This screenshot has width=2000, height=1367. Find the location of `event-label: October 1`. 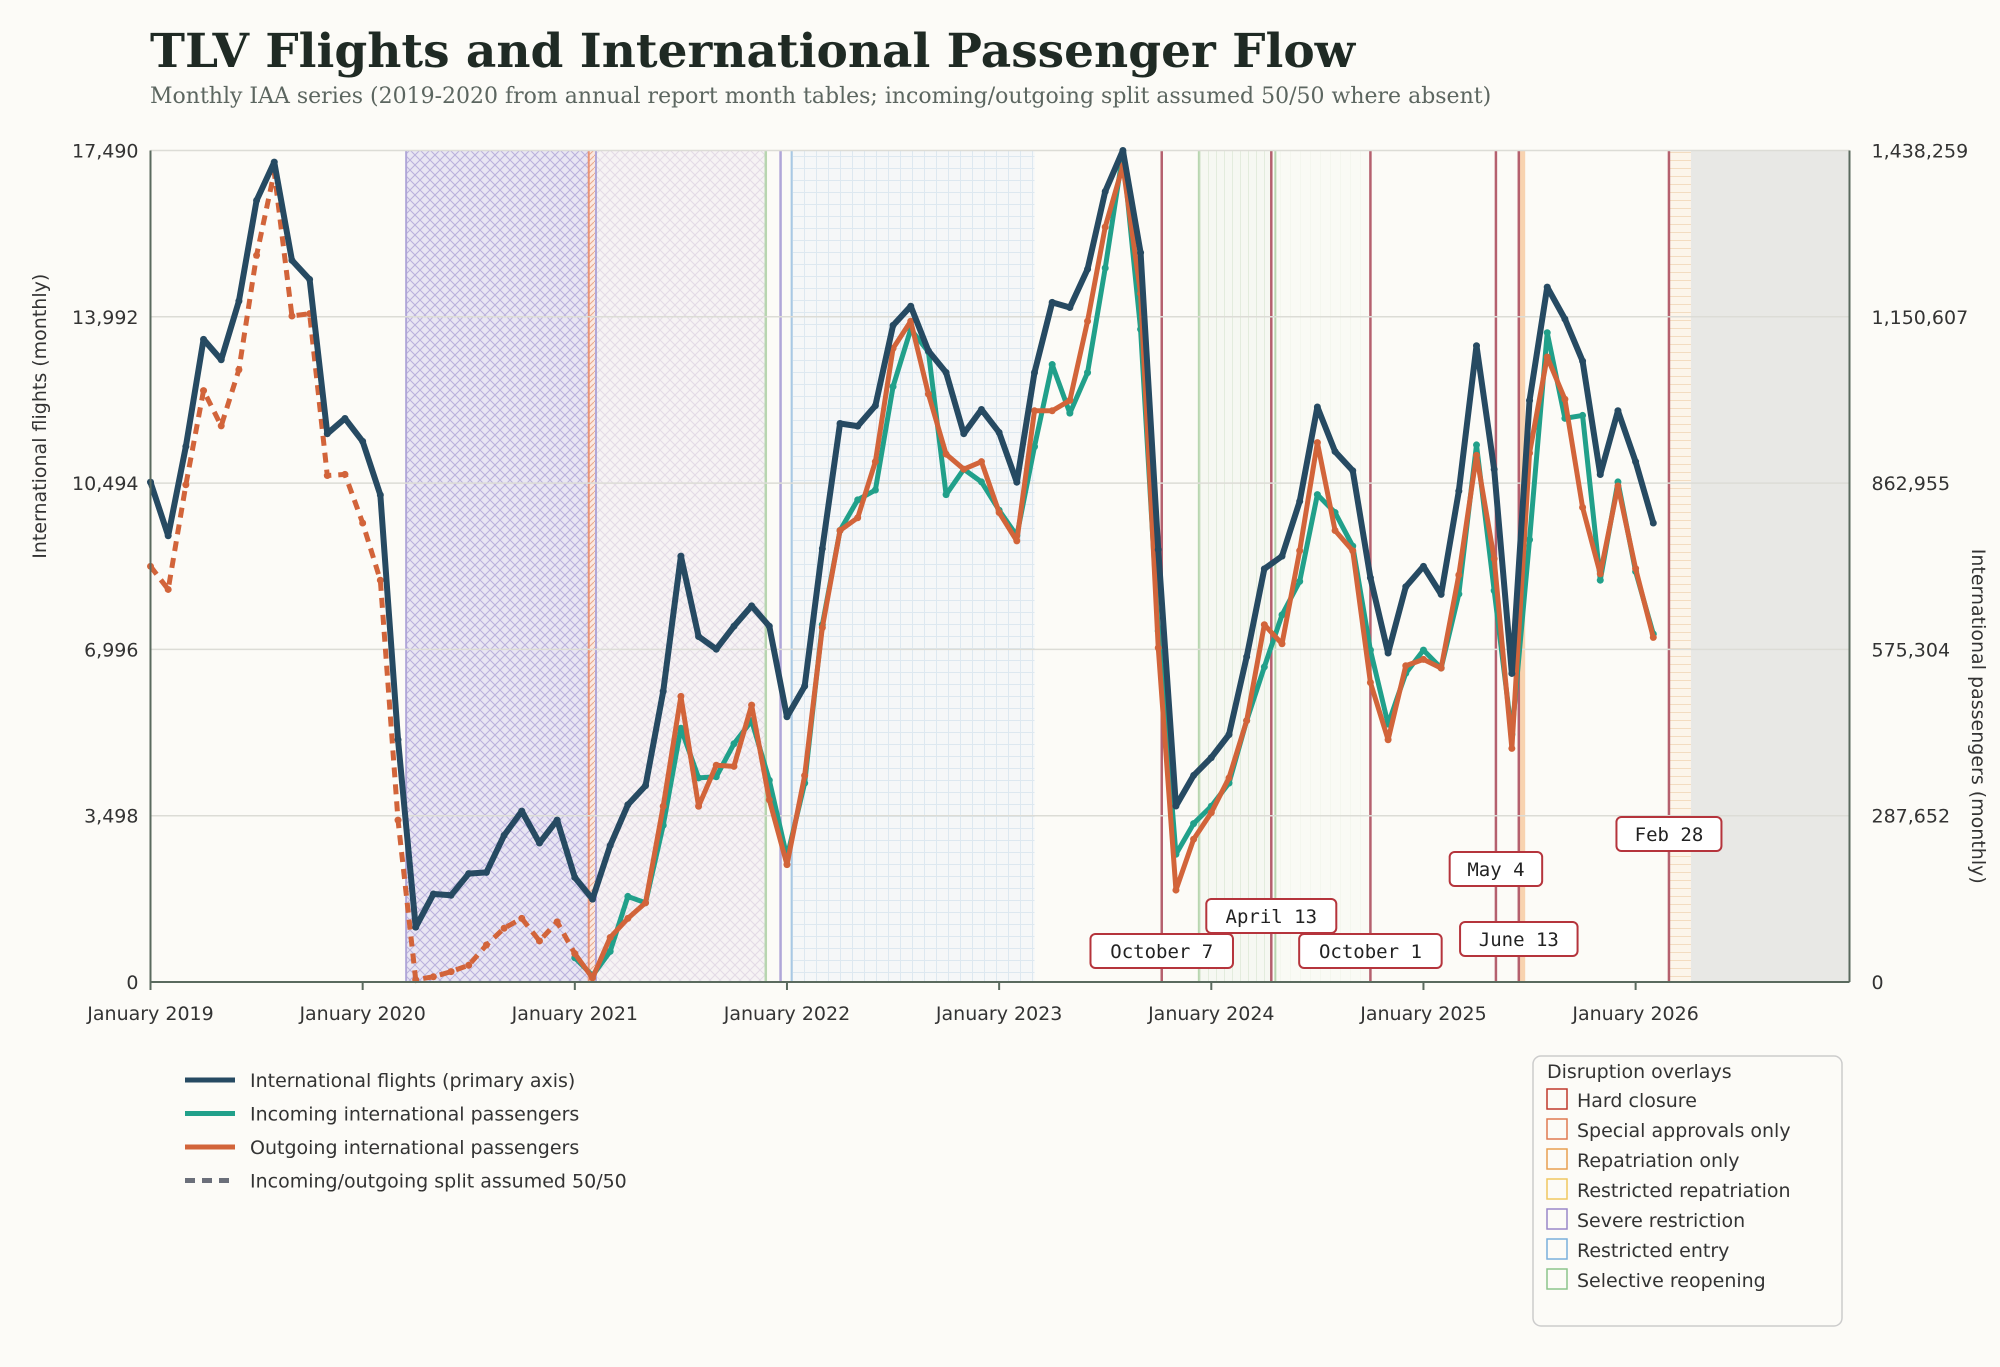

event-label: October 1 is located at coordinates (1370, 951).